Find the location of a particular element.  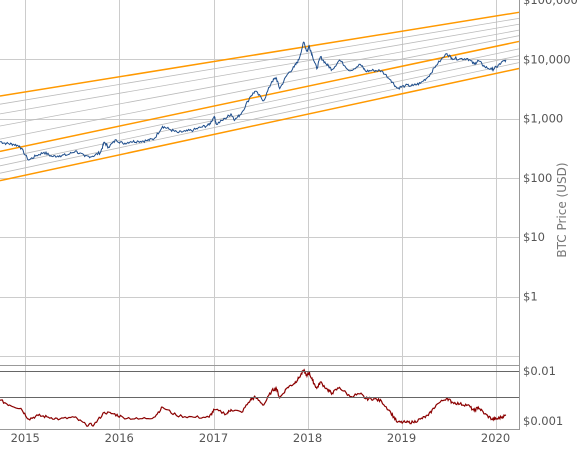

subplot-reference-lines is located at coordinates (259, 384).